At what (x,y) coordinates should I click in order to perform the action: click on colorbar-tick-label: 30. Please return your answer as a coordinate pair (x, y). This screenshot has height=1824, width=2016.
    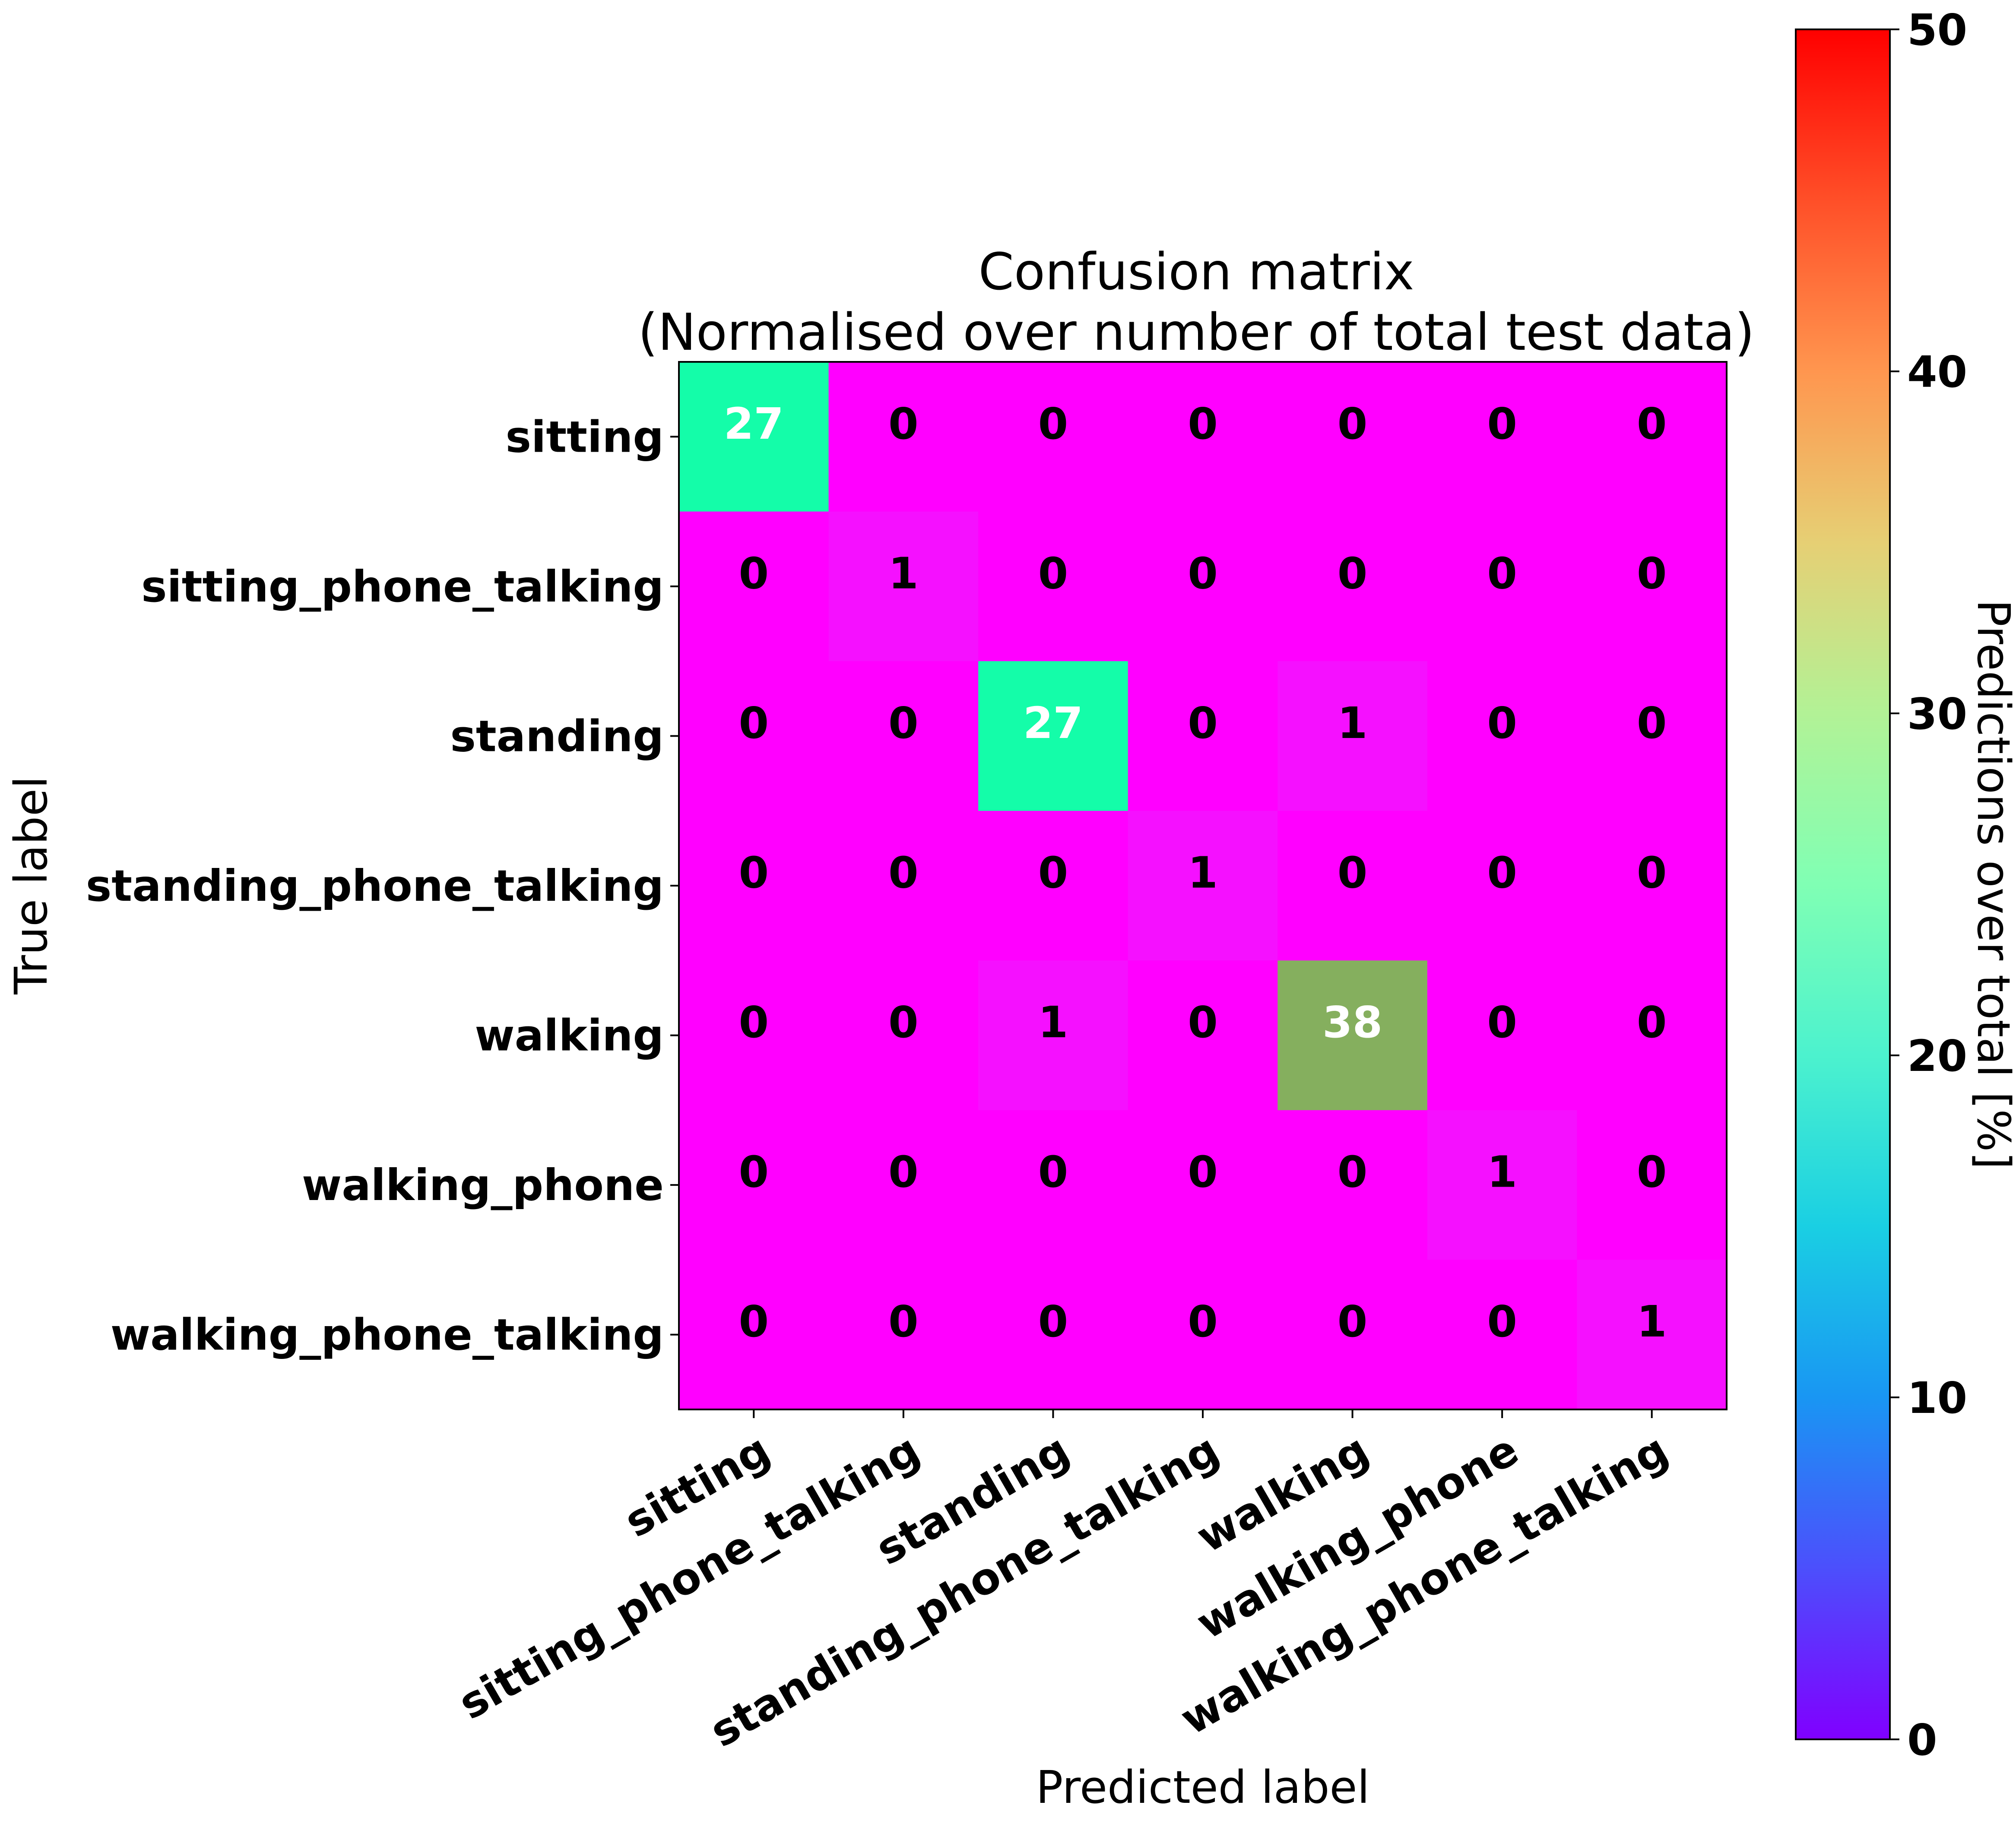
    Looking at the image, I should click on (1937, 714).